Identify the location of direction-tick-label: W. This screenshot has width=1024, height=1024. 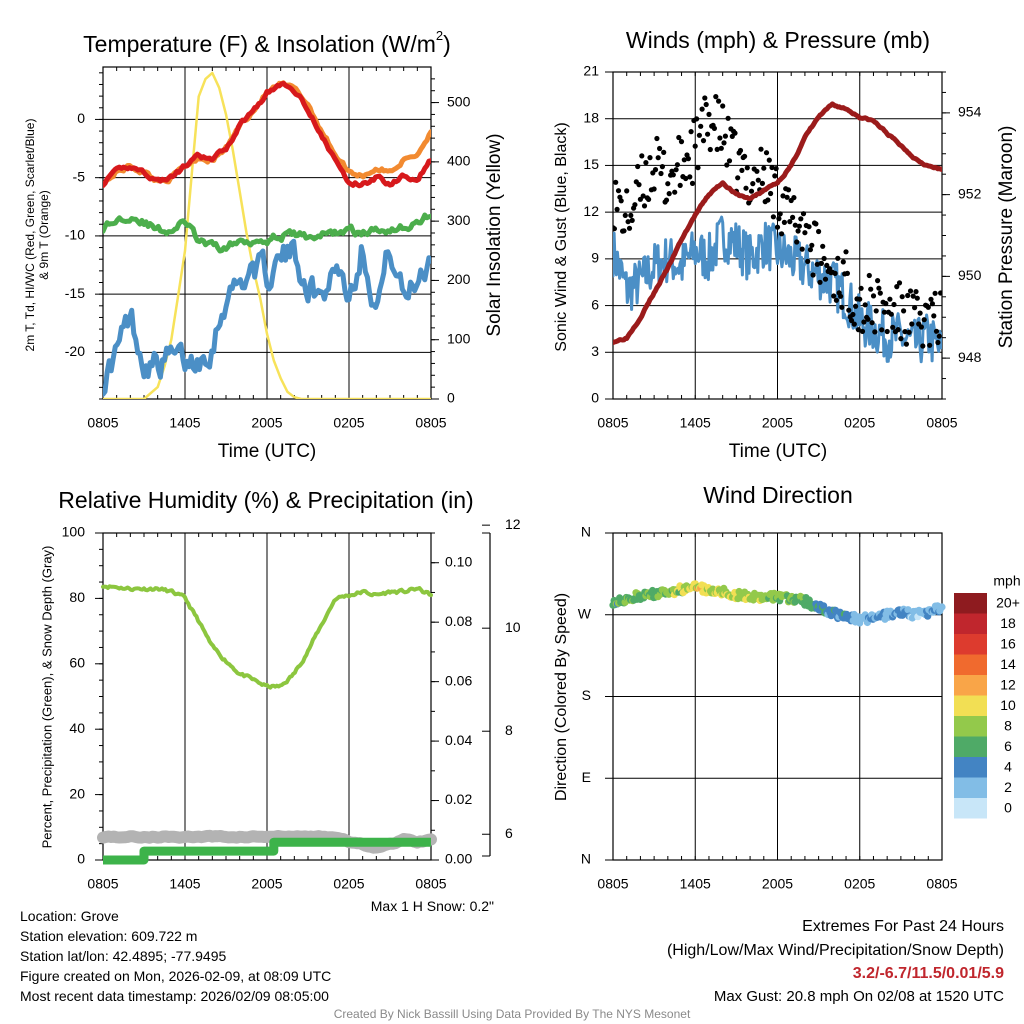
(585, 613).